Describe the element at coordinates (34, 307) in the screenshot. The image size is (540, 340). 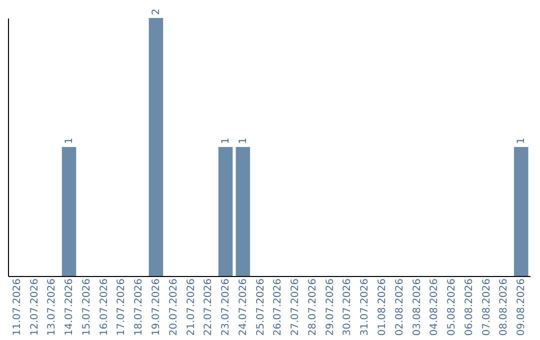
I see `x-tick-label: 12.07.2026` at that location.